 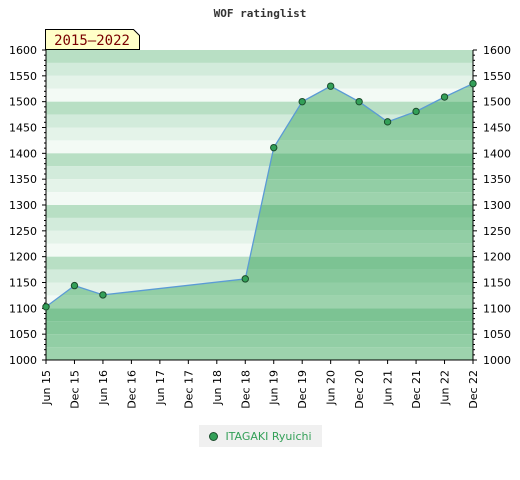 I want to click on y-tick-label-right: 1450, so click(x=497, y=128).